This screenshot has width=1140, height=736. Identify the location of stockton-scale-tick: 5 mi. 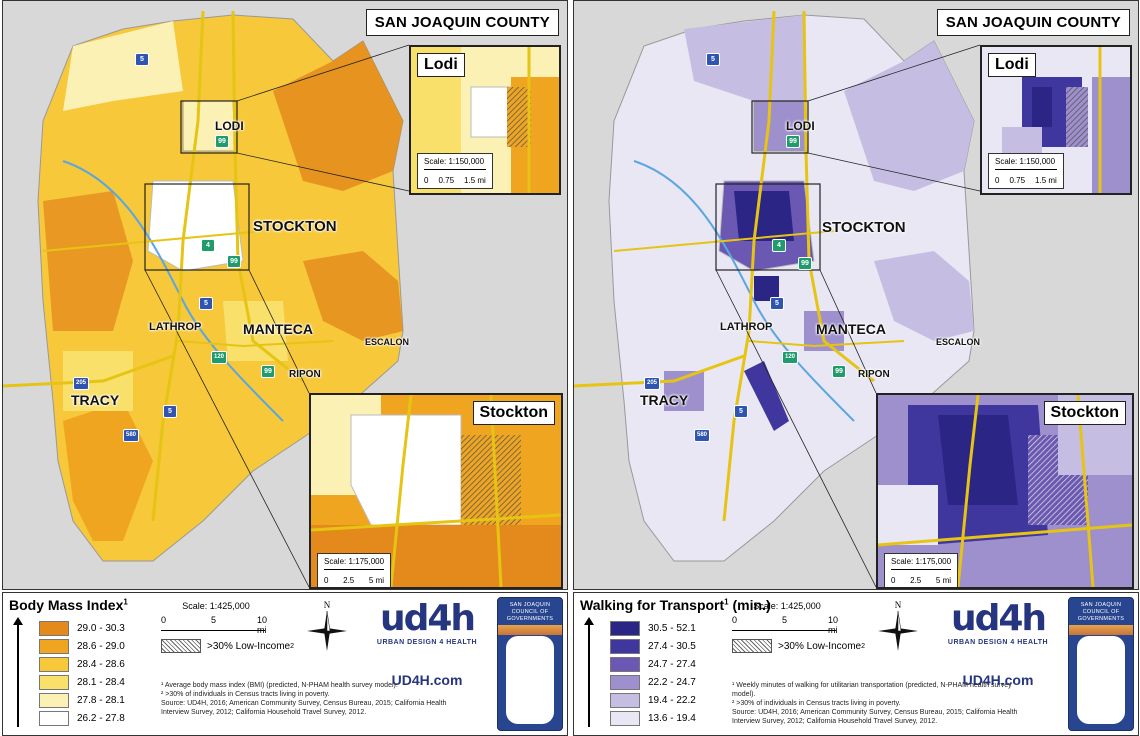
(376, 580).